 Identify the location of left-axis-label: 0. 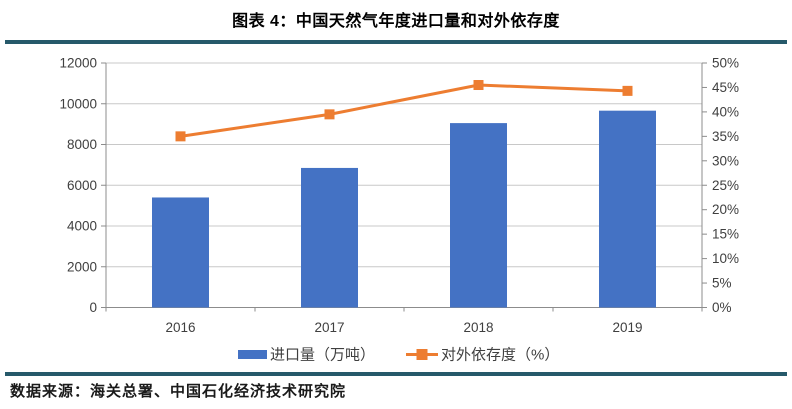
(93, 307).